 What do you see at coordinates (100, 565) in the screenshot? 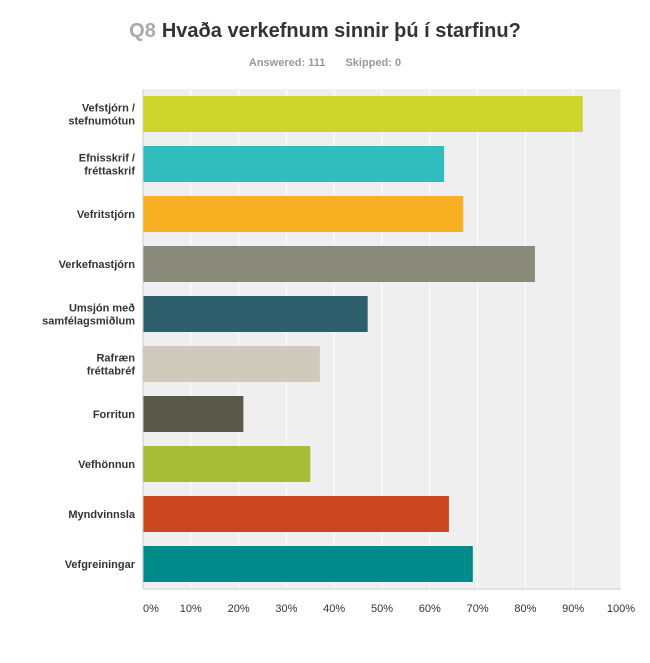
I see `category-label-10: Vefgreiningar` at bounding box center [100, 565].